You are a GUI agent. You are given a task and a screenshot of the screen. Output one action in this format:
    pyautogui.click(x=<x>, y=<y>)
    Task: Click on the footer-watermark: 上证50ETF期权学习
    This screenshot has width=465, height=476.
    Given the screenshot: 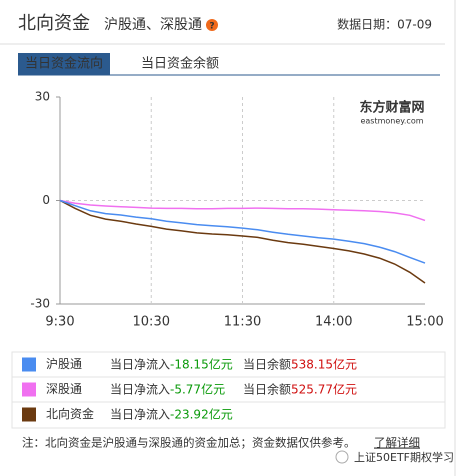 What is the action you would take?
    pyautogui.click(x=404, y=457)
    